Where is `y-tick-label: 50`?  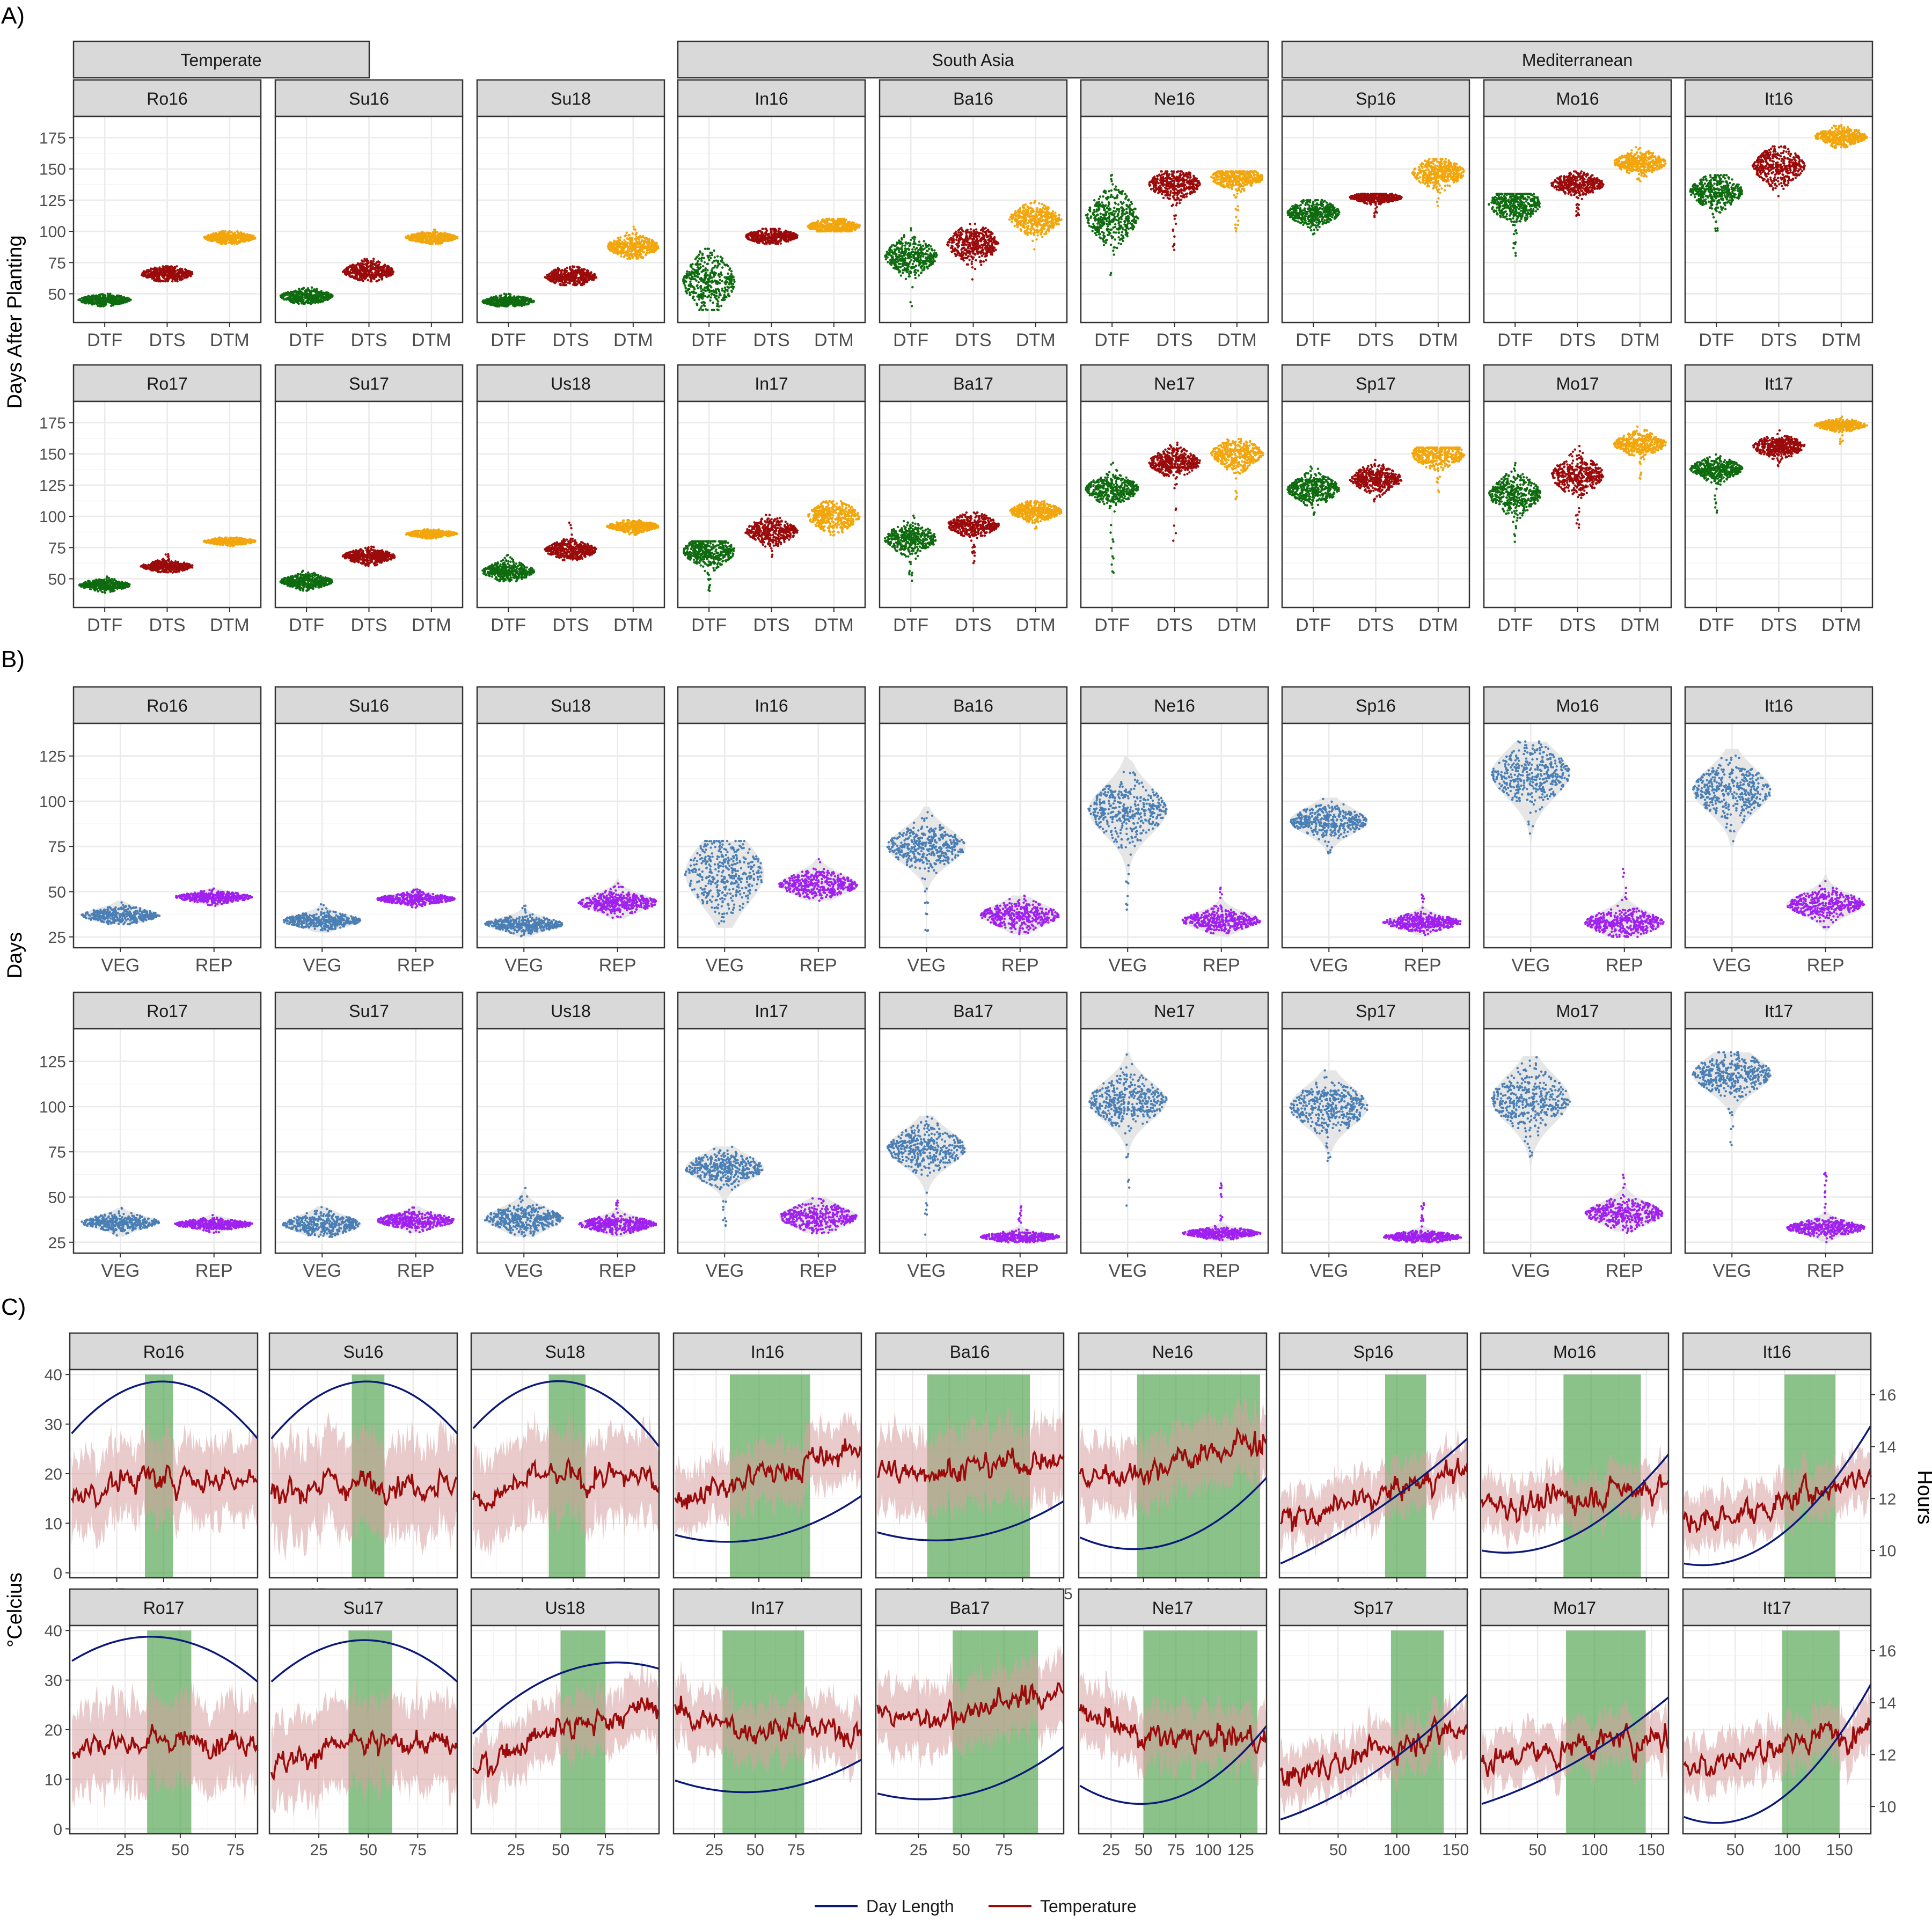 y-tick-label: 50 is located at coordinates (57, 294).